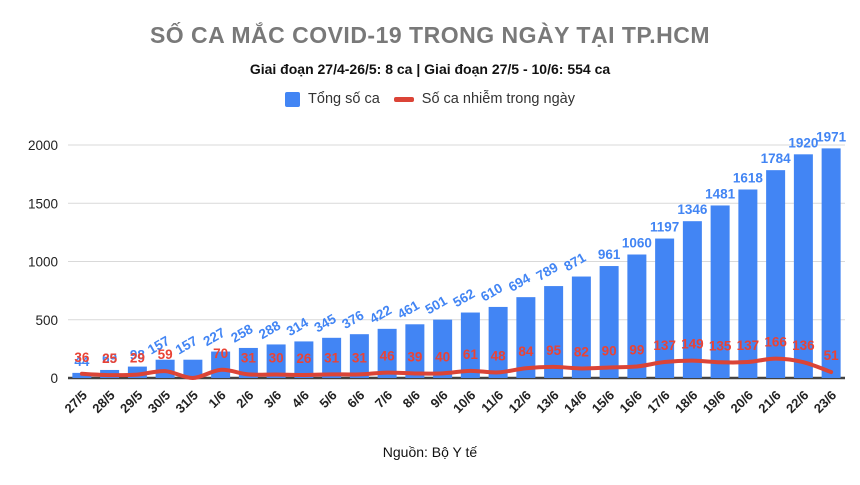  What do you see at coordinates (43, 145) in the screenshot?
I see `y-tick-label: 2000` at bounding box center [43, 145].